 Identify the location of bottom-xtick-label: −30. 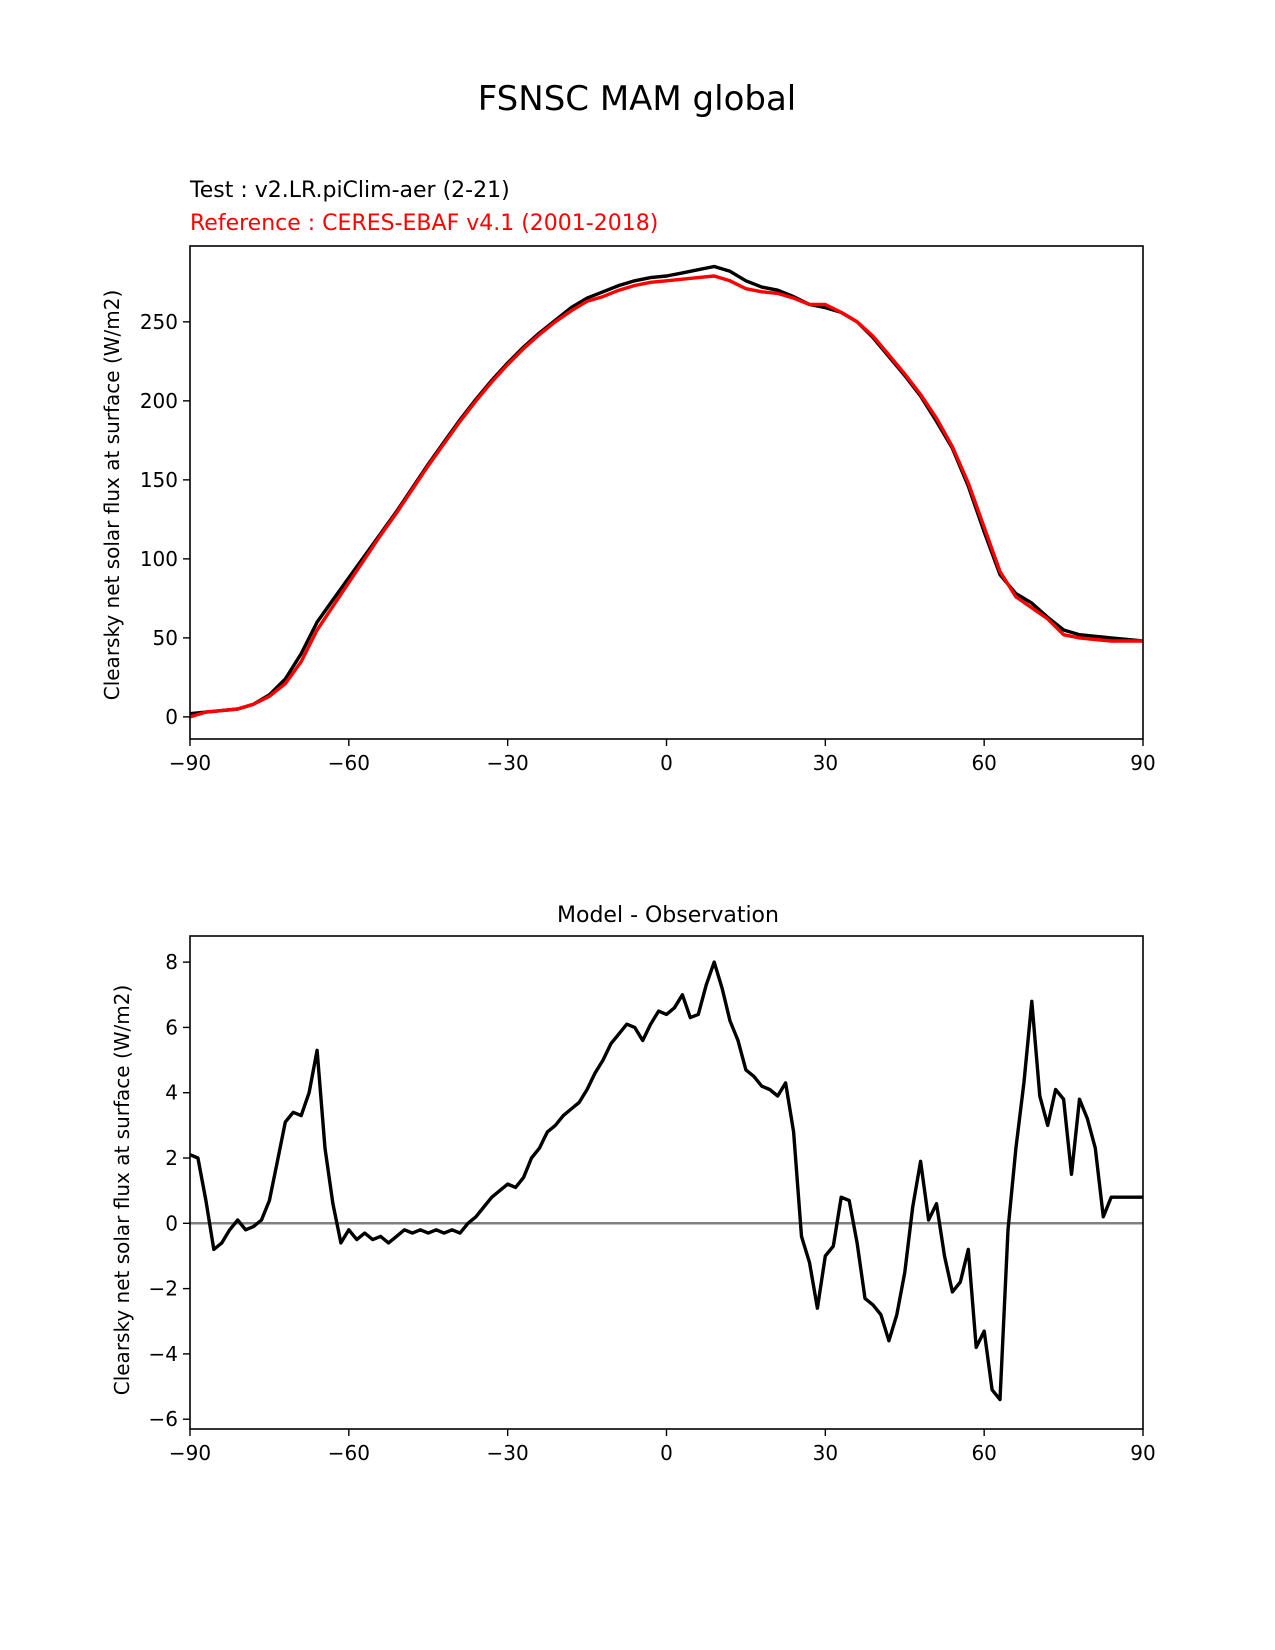
(508, 1453).